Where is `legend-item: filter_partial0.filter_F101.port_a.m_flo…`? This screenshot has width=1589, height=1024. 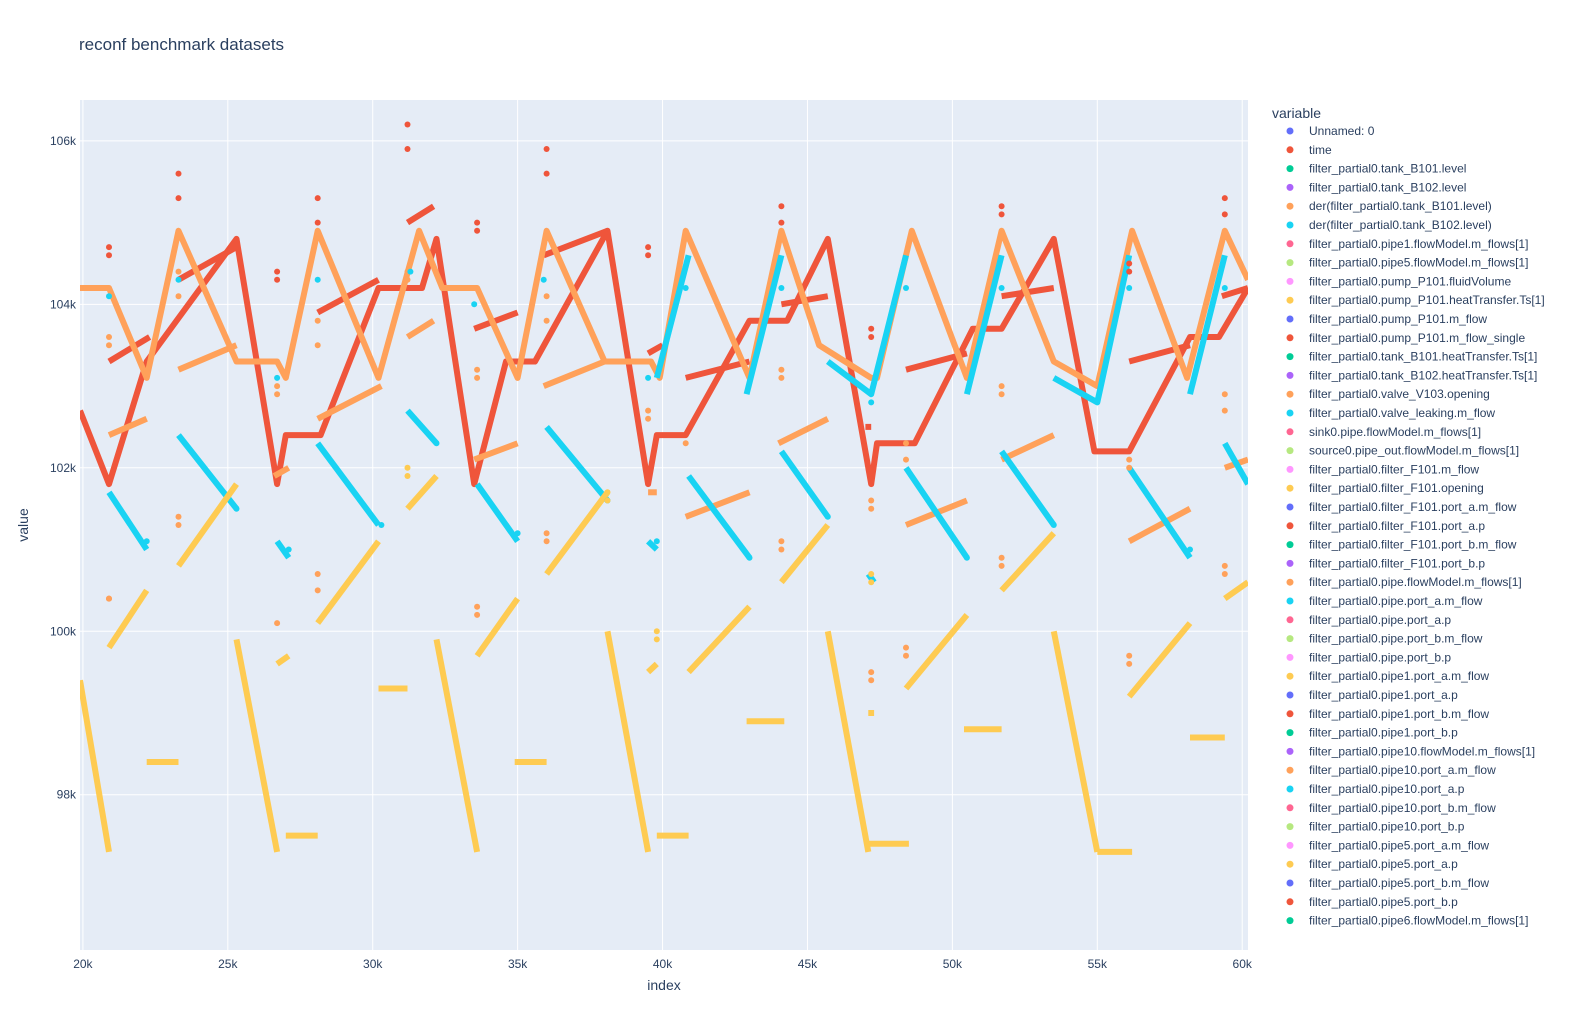 legend-item: filter_partial0.filter_F101.port_a.m_flo… is located at coordinates (1401, 507).